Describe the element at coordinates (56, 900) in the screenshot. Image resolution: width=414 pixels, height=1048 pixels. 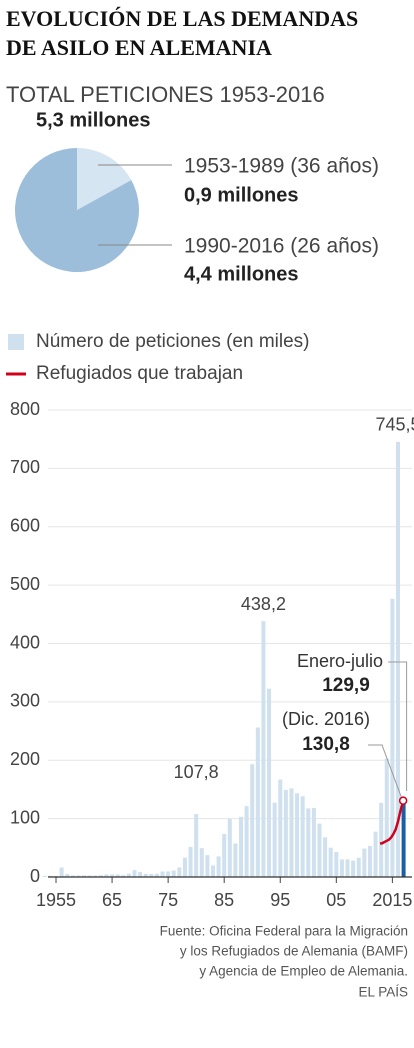
I see `x-tick-label: 1955` at that location.